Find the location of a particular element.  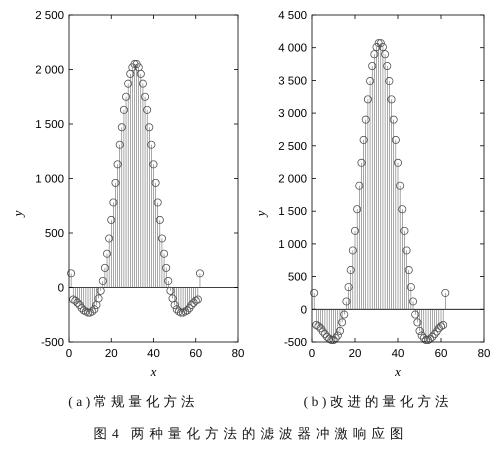

y-tick-label: 3 000 is located at coordinates (292, 114).